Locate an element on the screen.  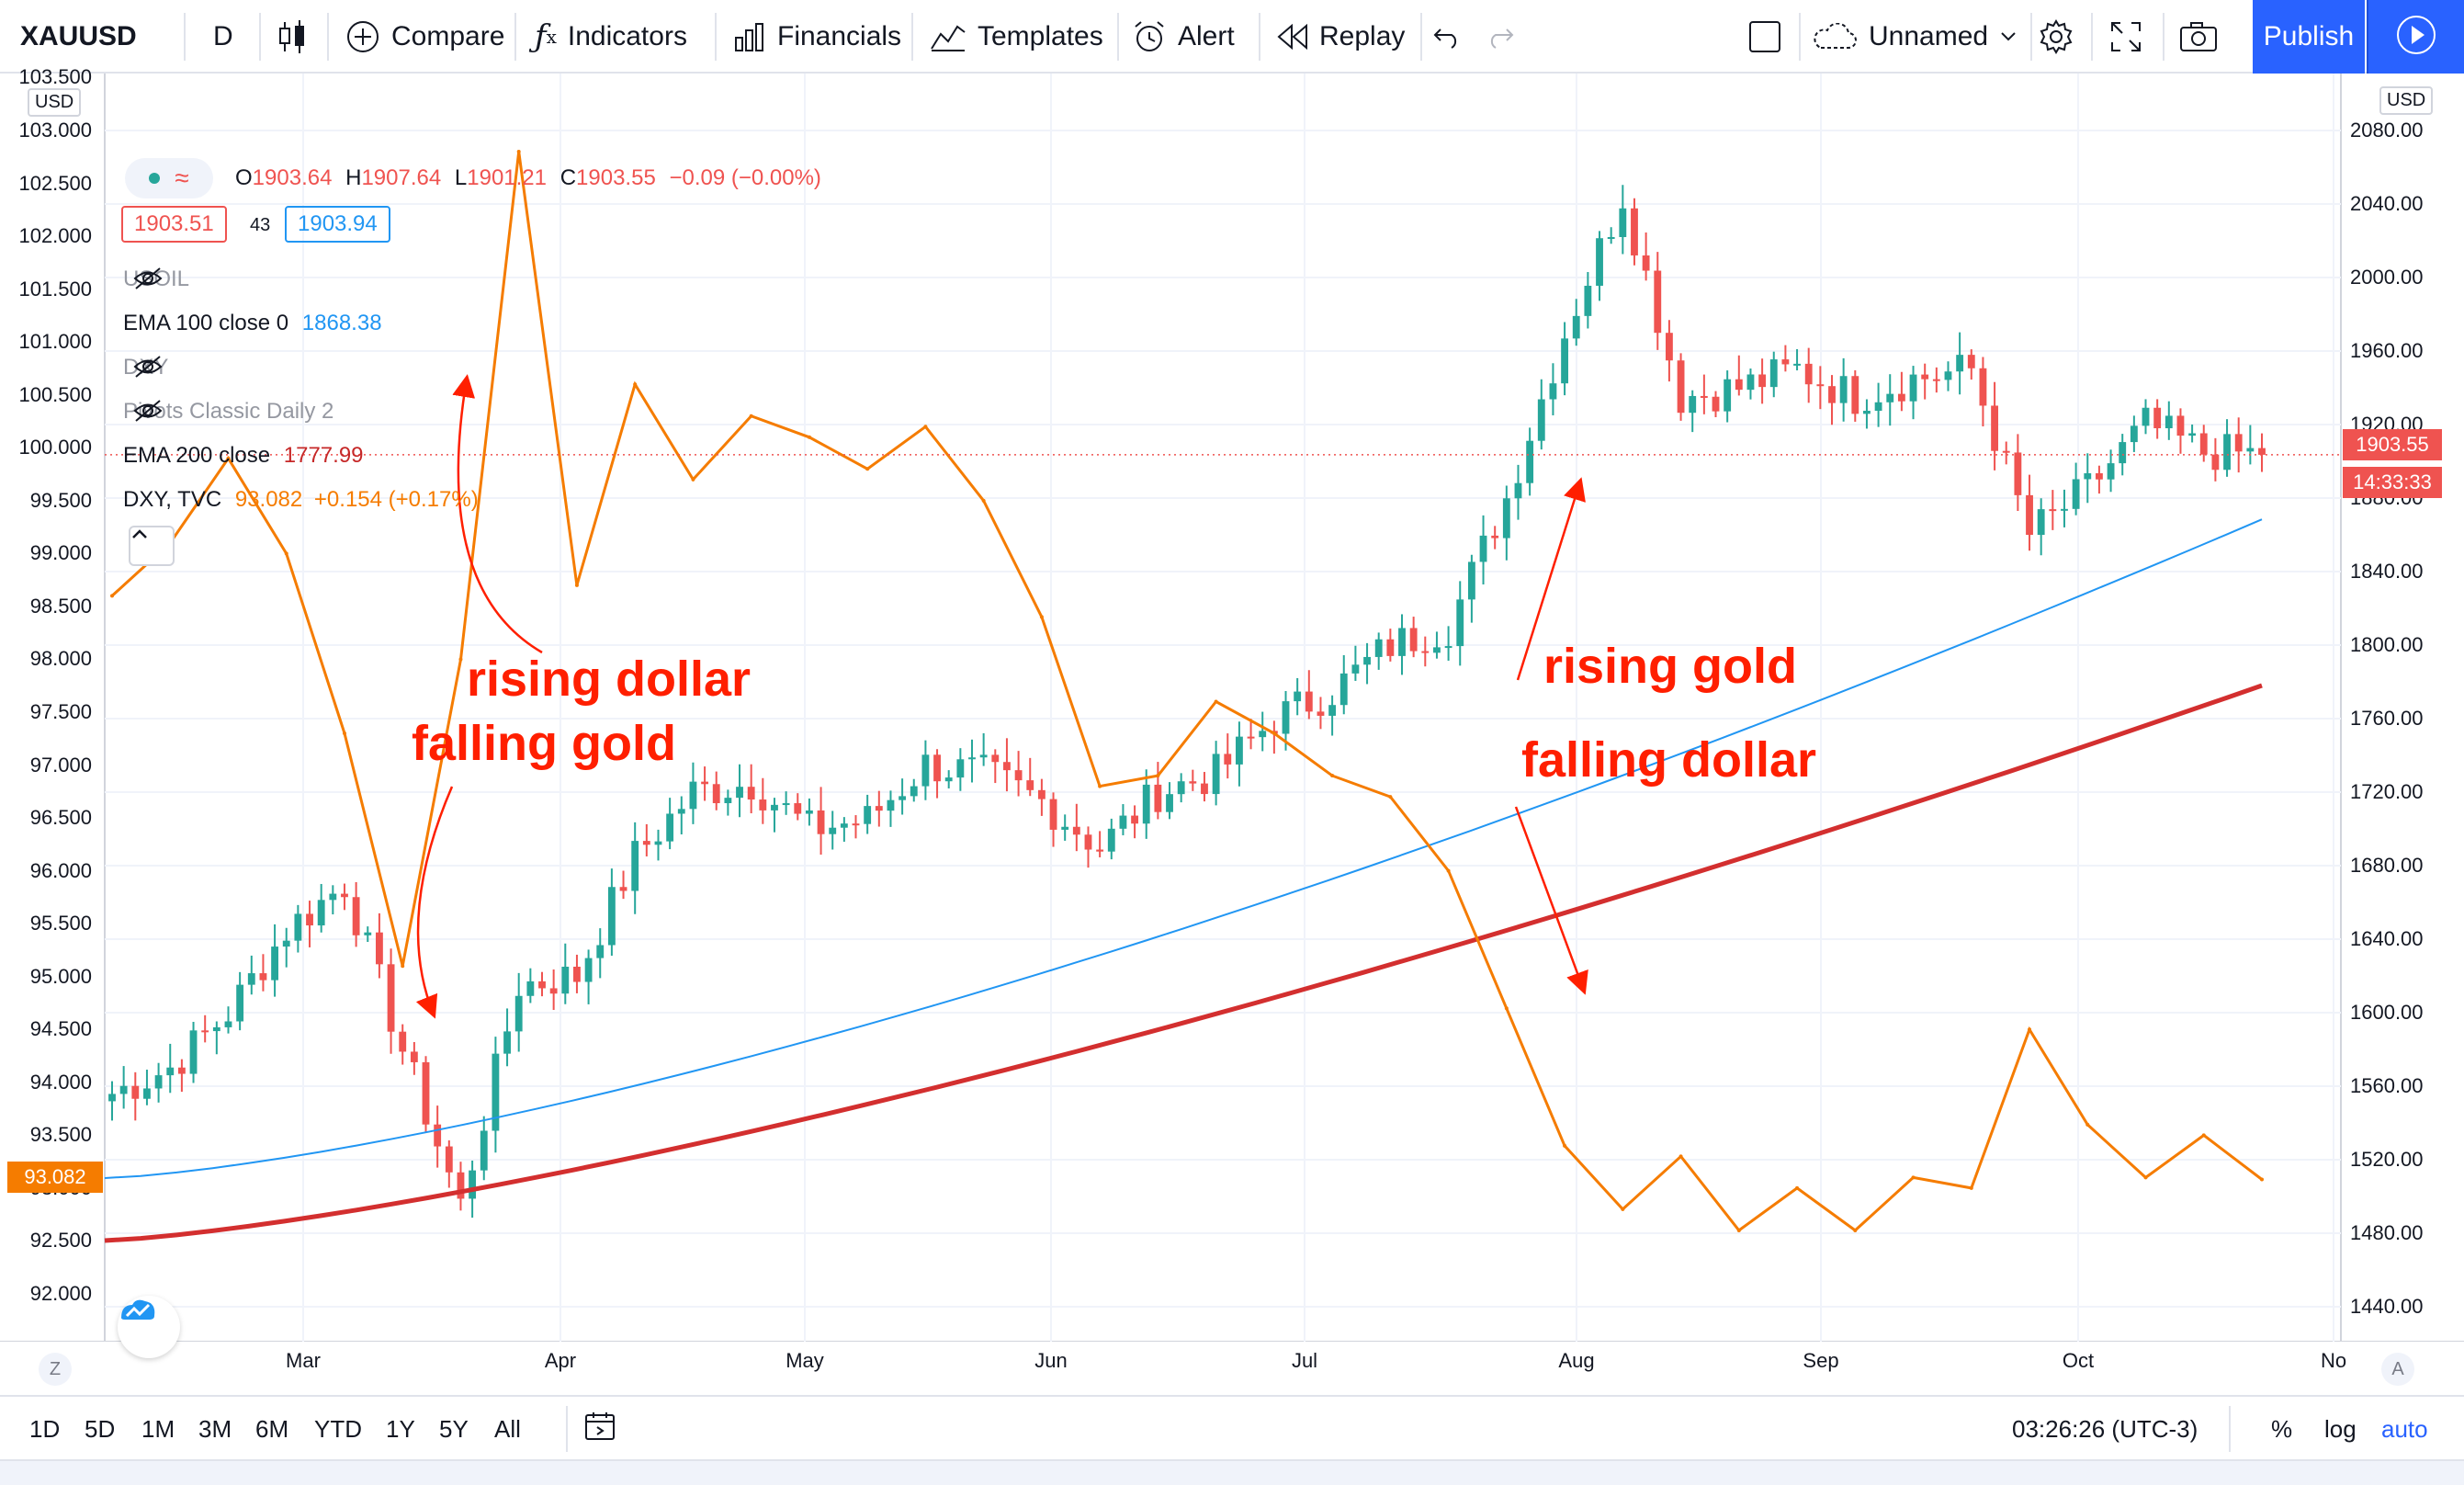
left-axis-unit: USD is located at coordinates (55, 102).